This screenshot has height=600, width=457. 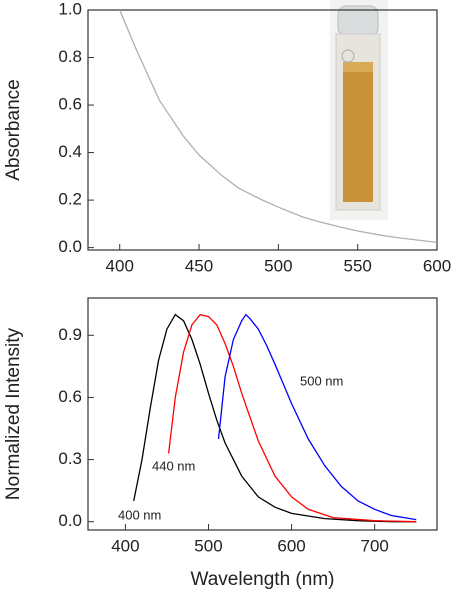 I want to click on x-tick-label: 450, so click(x=199, y=265).